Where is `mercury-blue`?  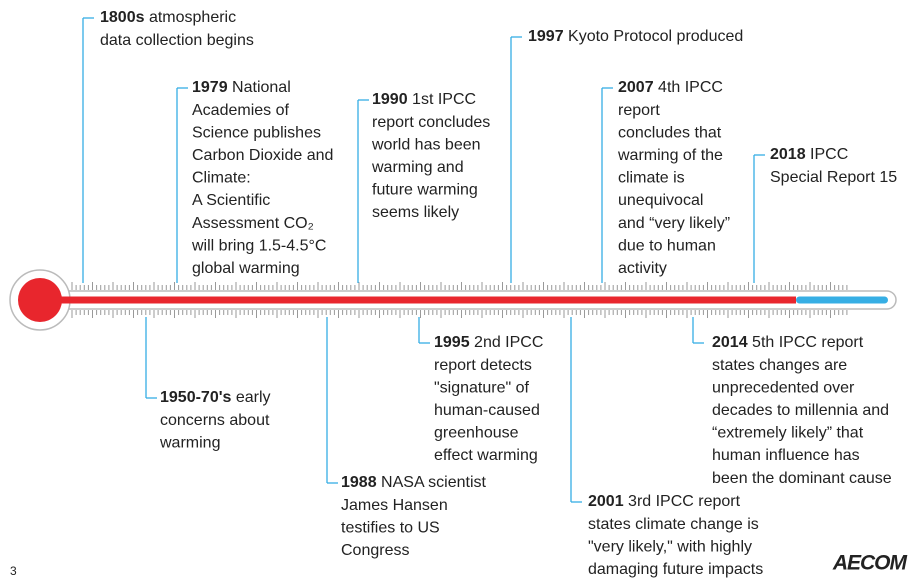
mercury-blue is located at coordinates (842, 300).